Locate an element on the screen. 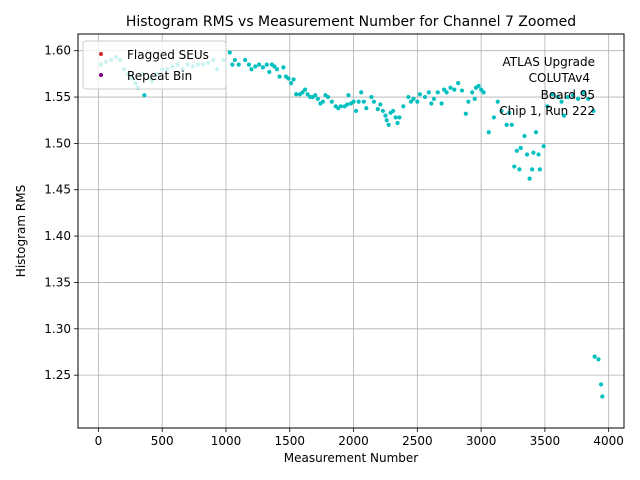 This screenshot has width=640, height=480. y-tick-label: 1.55 is located at coordinates (57, 97).